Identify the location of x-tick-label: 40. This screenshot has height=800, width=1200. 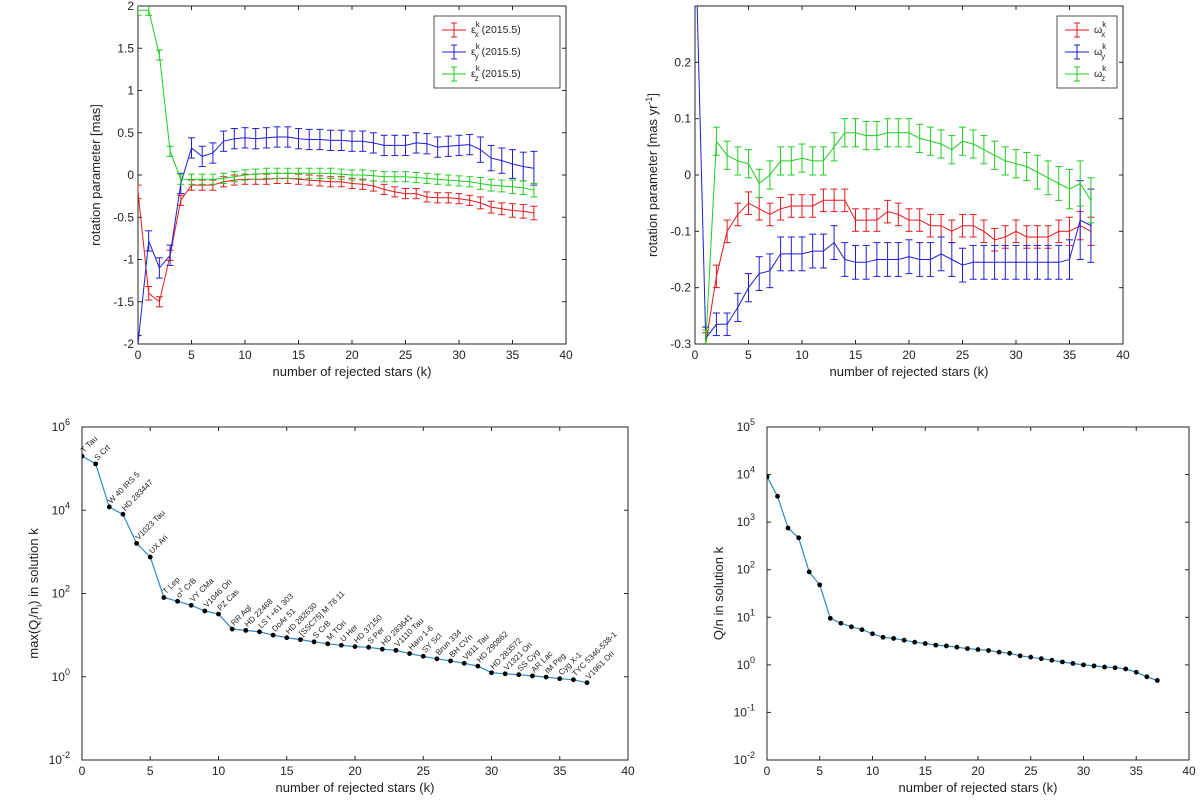
(566, 355).